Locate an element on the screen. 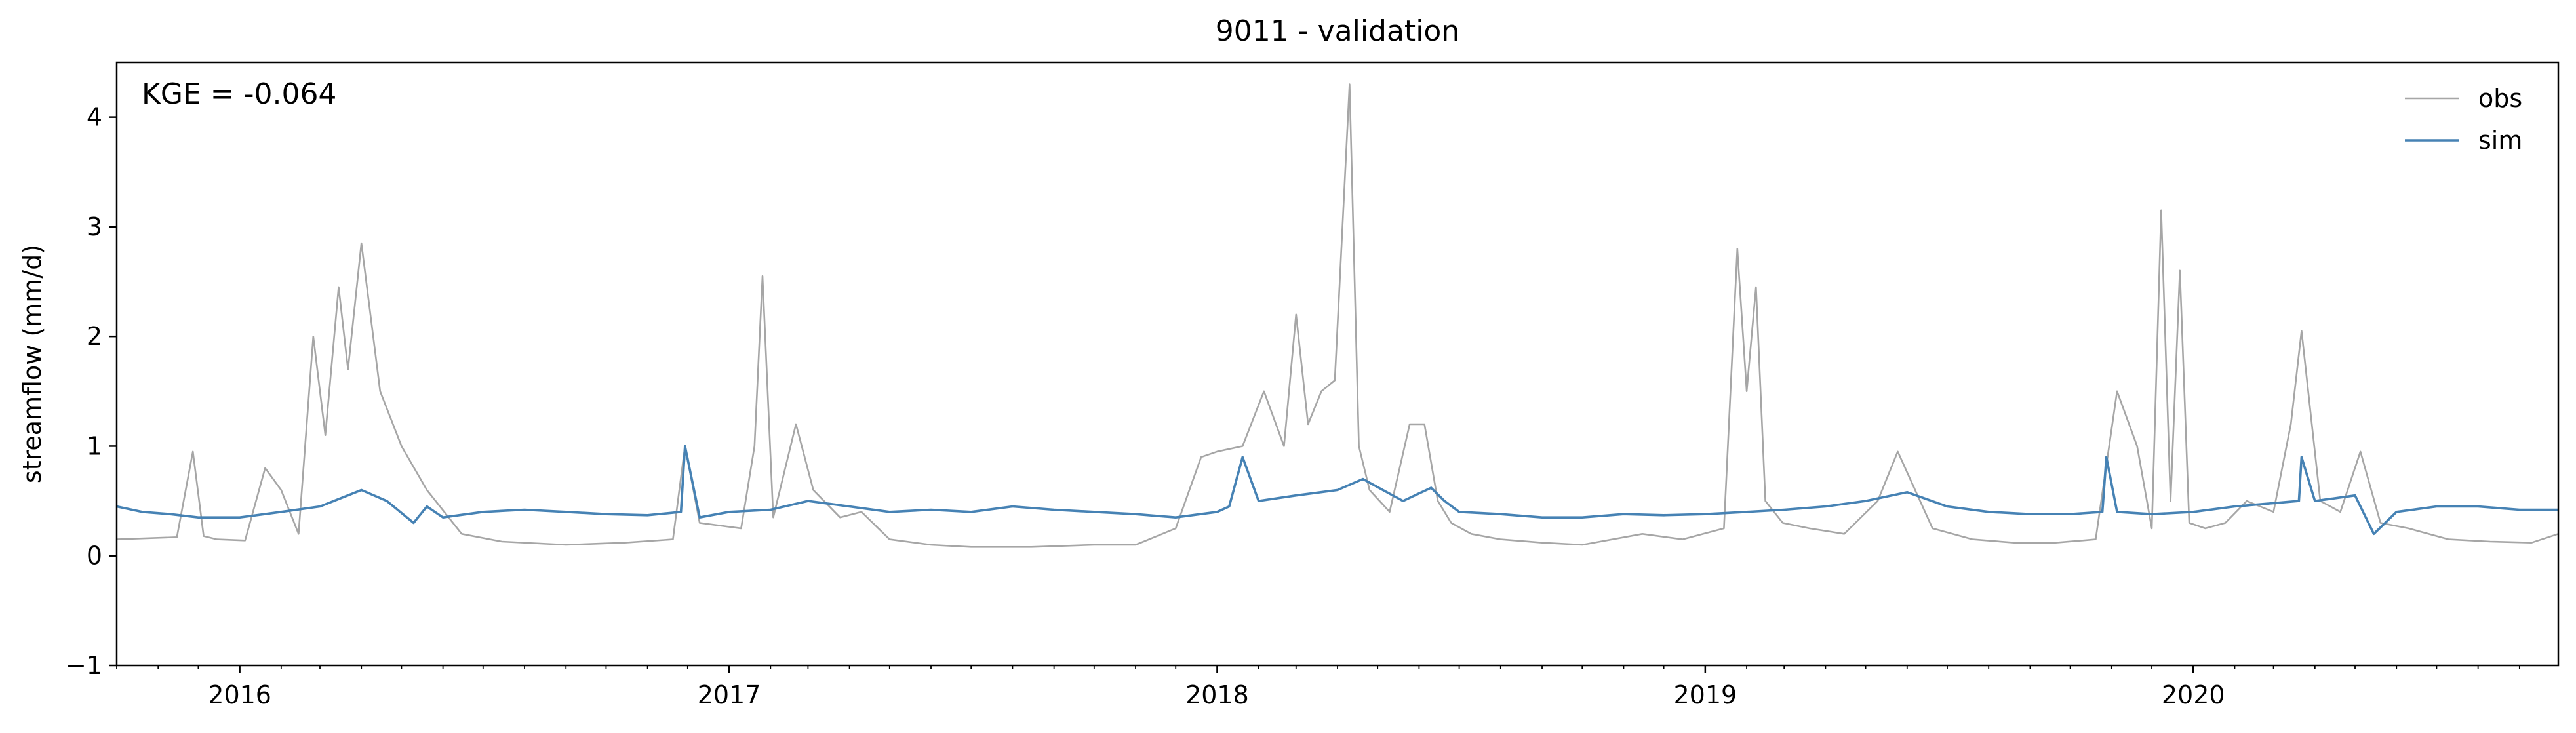  y-tick-label: −1 is located at coordinates (84, 665).